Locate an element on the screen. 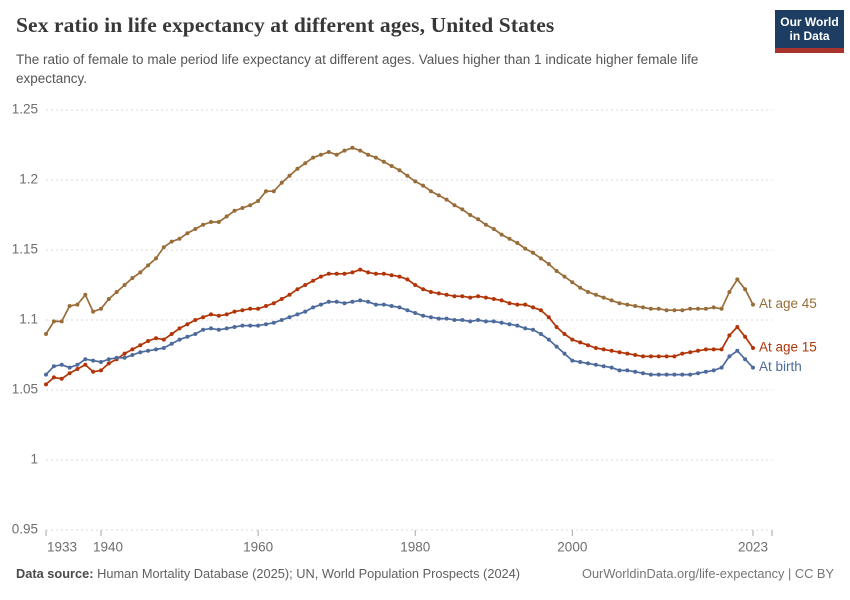  series-label-at-birth: At birth is located at coordinates (780, 366).